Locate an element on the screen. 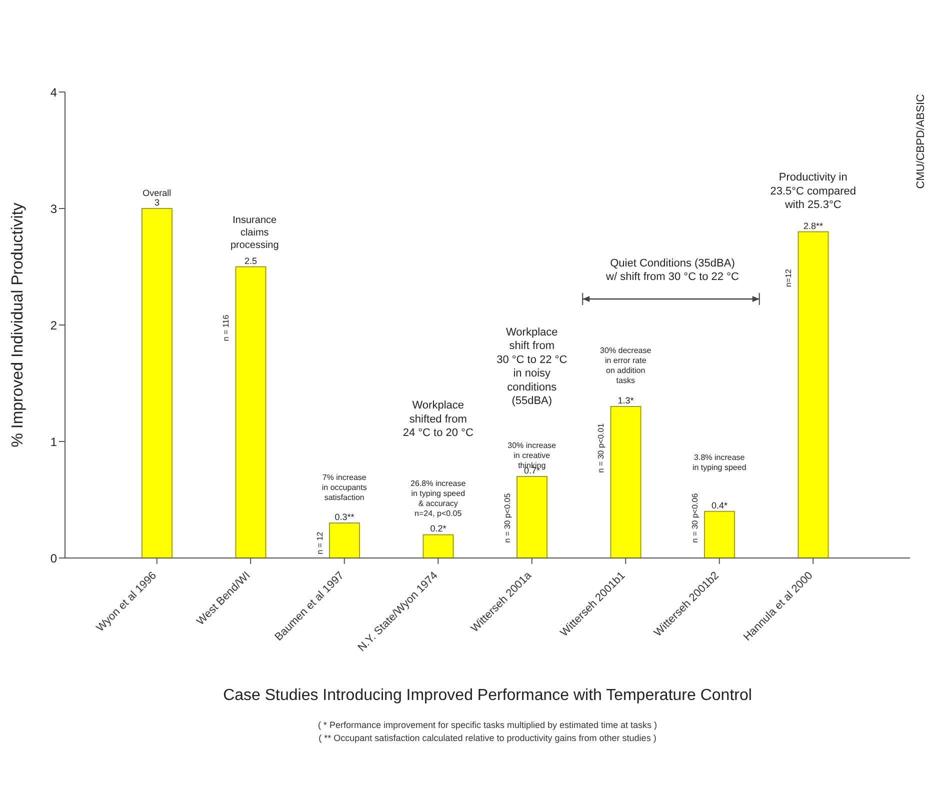 Image resolution: width=934 pixels, height=803 pixels. annotation: 30% decrease in error rate on addition tasks is located at coordinates (626, 365).